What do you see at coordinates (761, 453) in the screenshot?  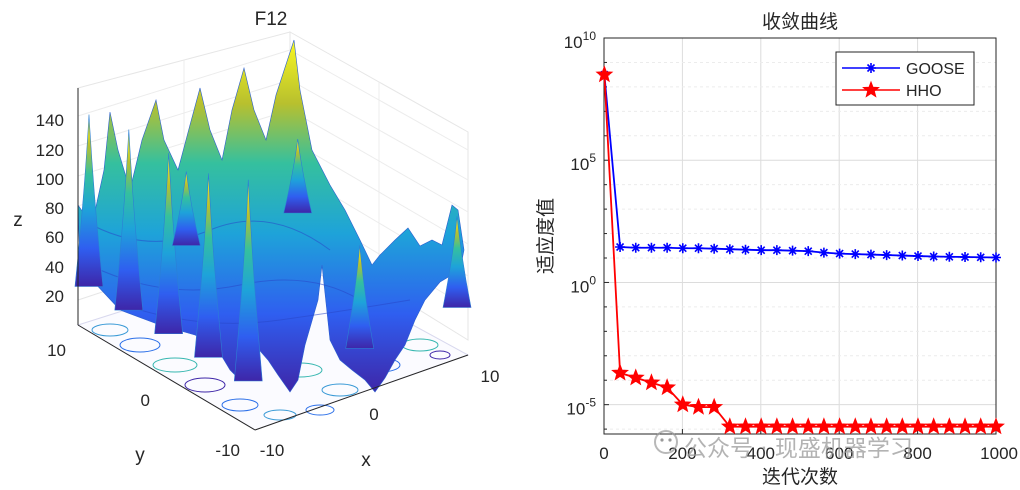 I see `x-tick-label: 400` at bounding box center [761, 453].